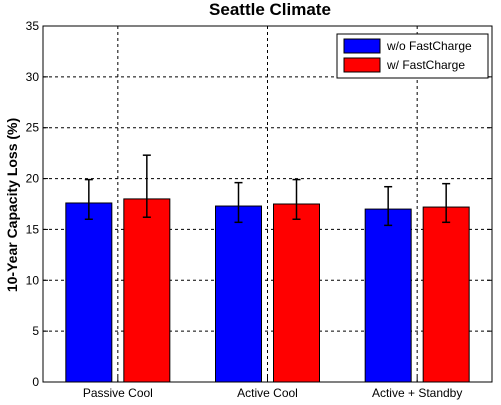 This screenshot has width=501, height=405. Describe the element at coordinates (33, 229) in the screenshot. I see `y-tick-label: 15` at that location.